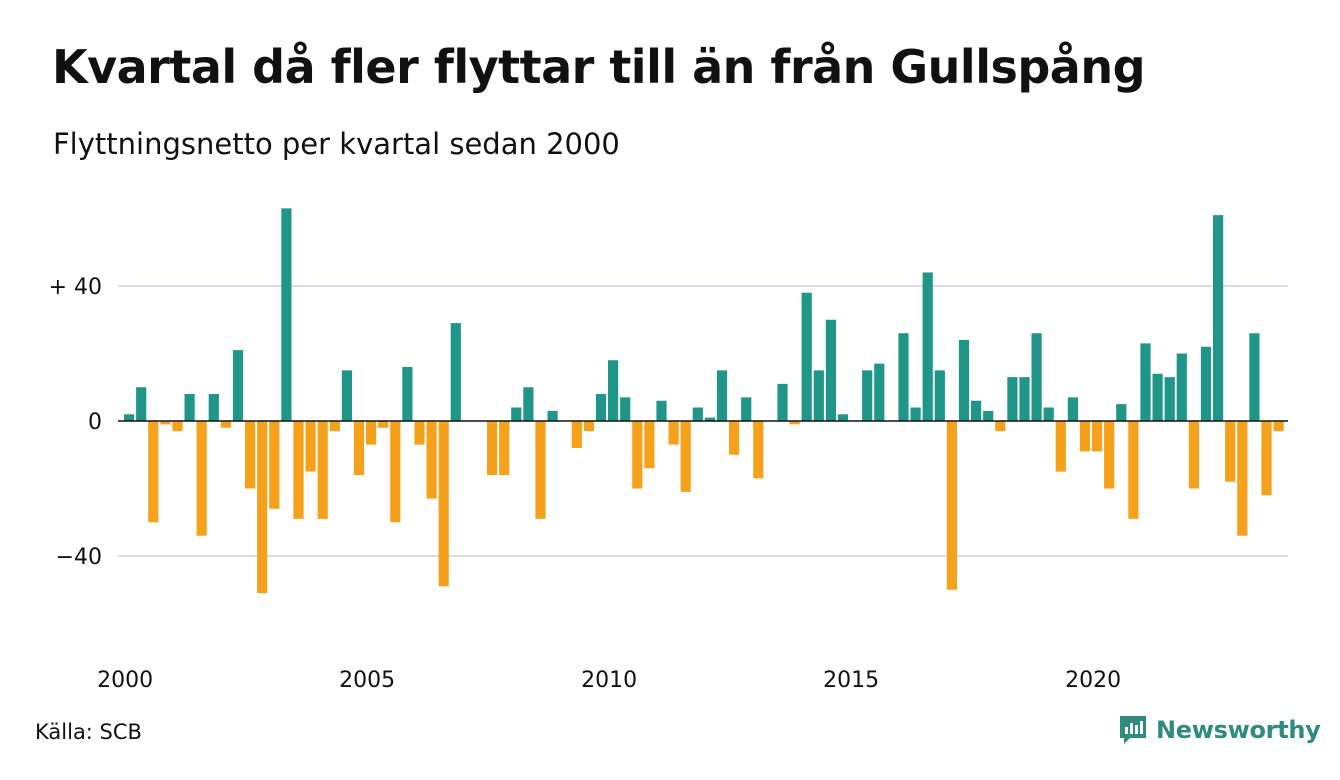 This screenshot has height=780, width=1340. I want to click on x-axis-ticks: 2000 2005 2010 2015 2020, so click(609, 680).